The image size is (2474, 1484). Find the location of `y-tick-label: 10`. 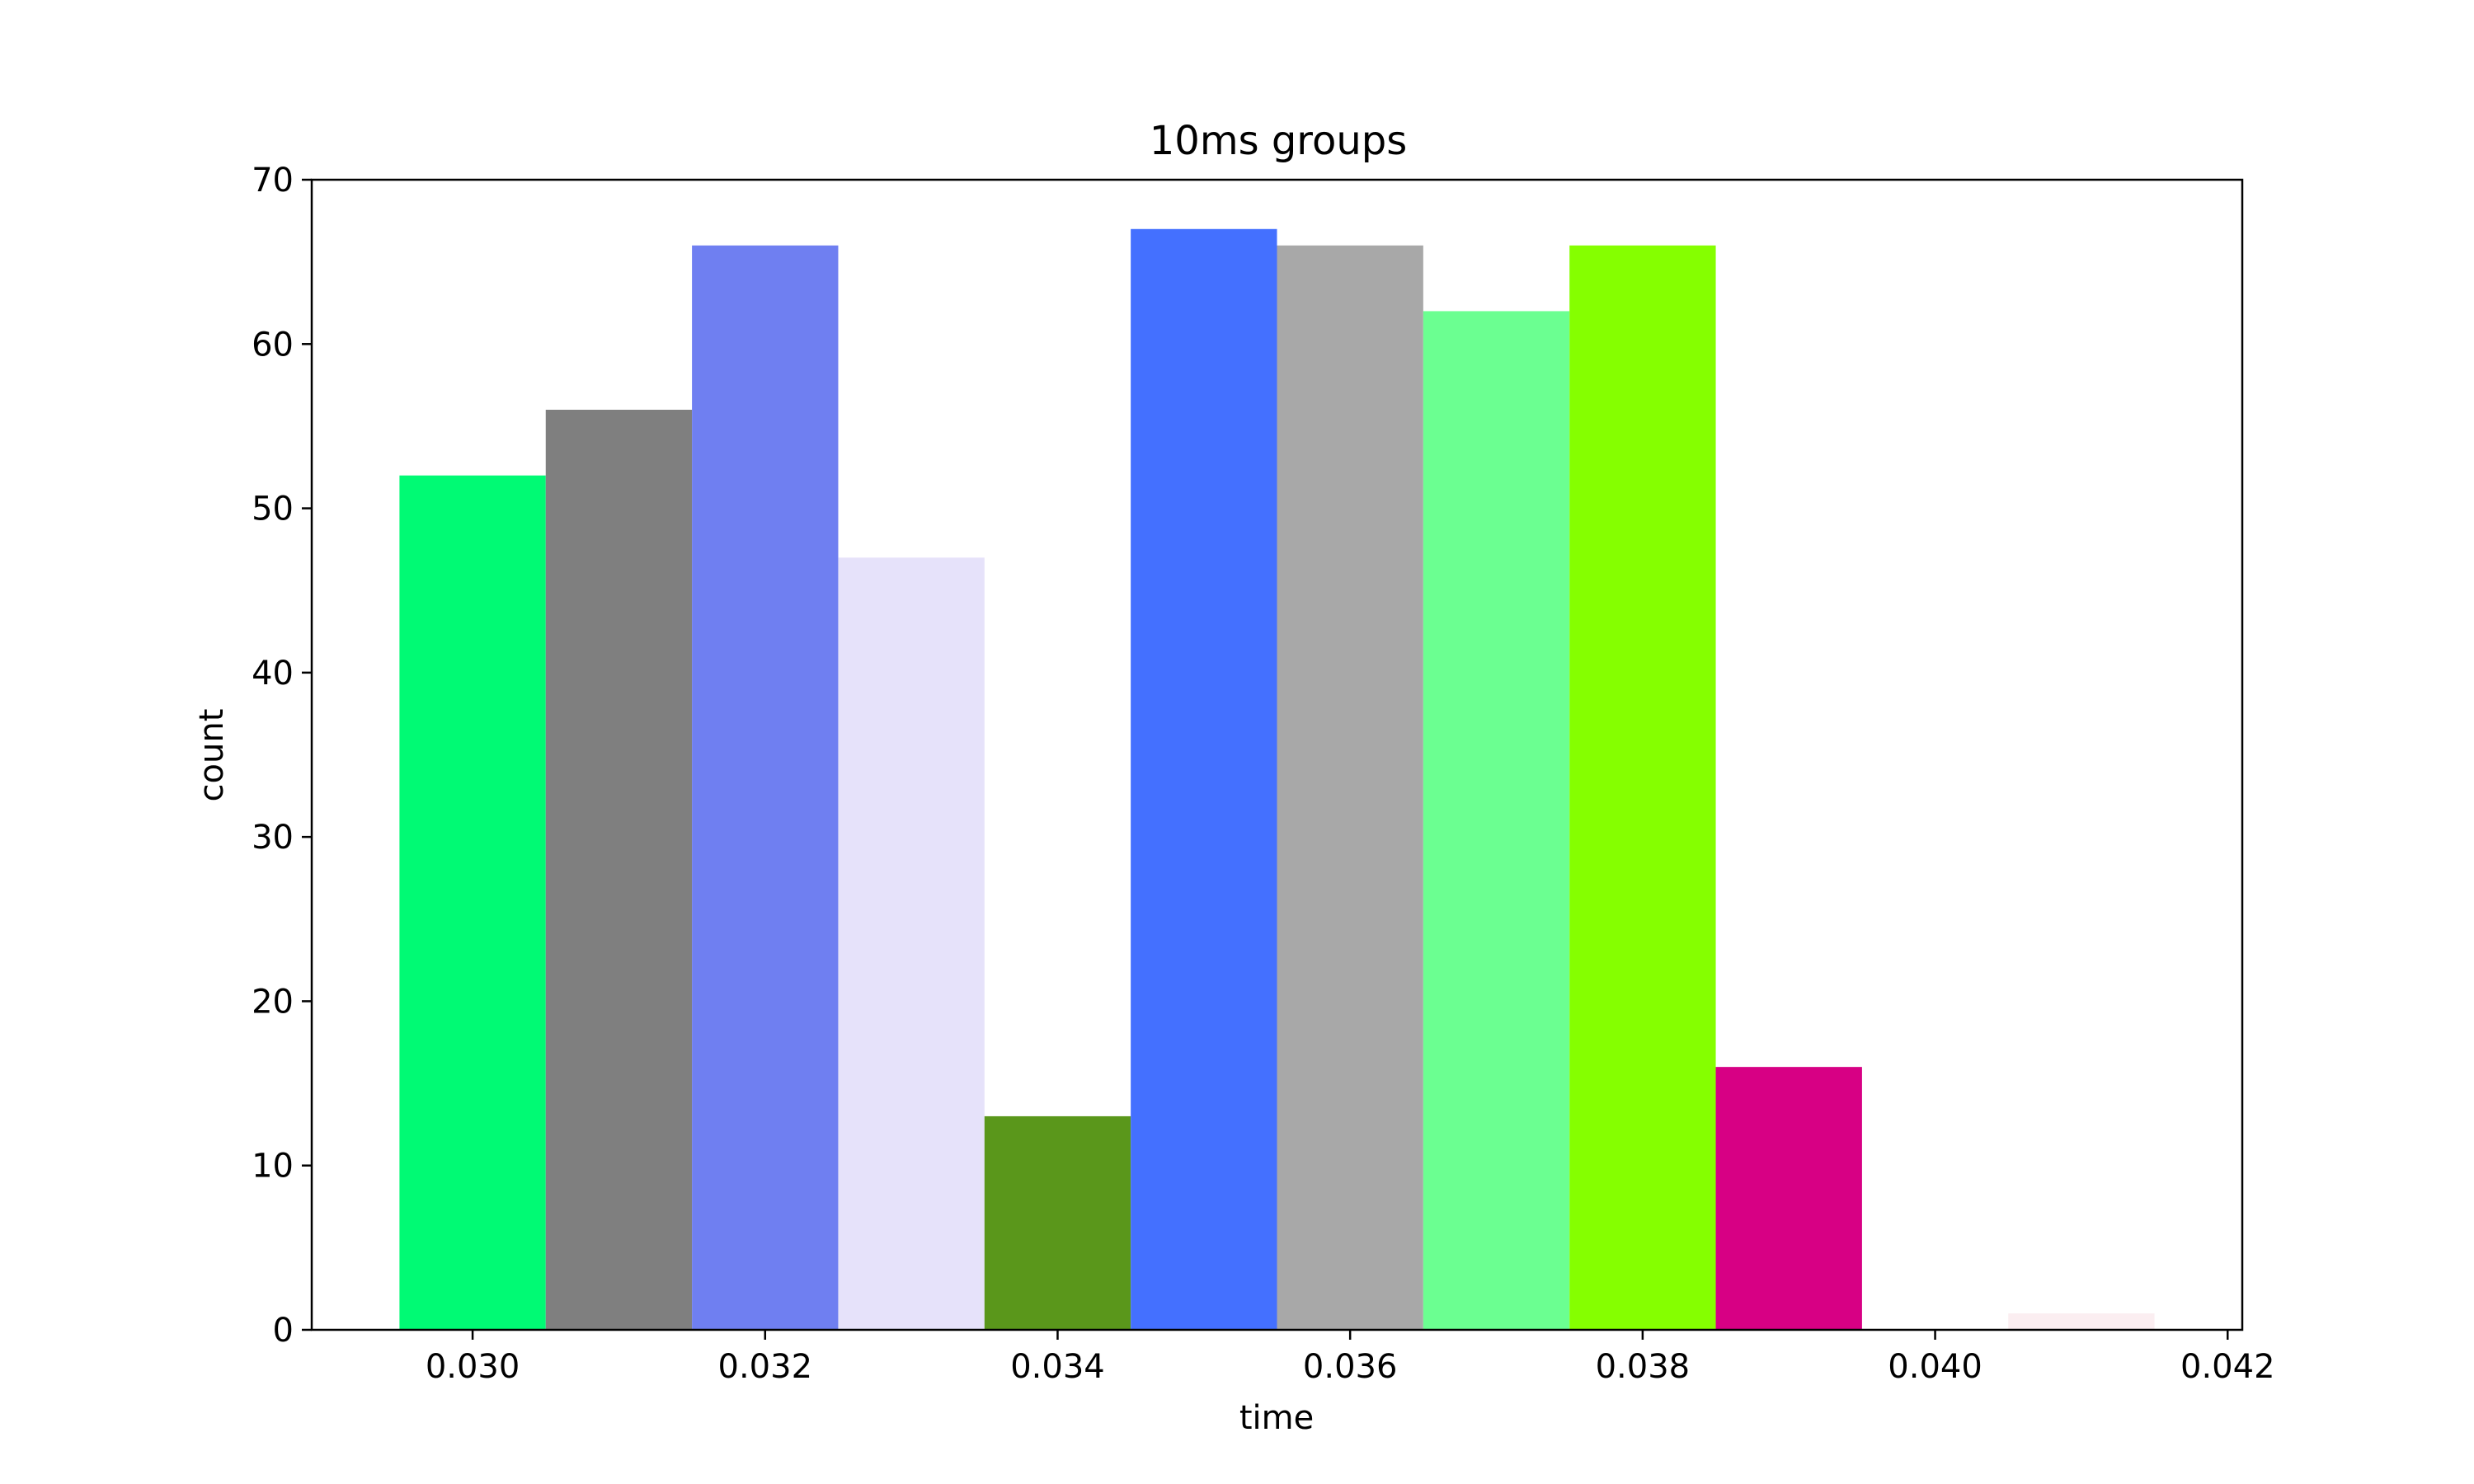

y-tick-label: 10 is located at coordinates (273, 1167).